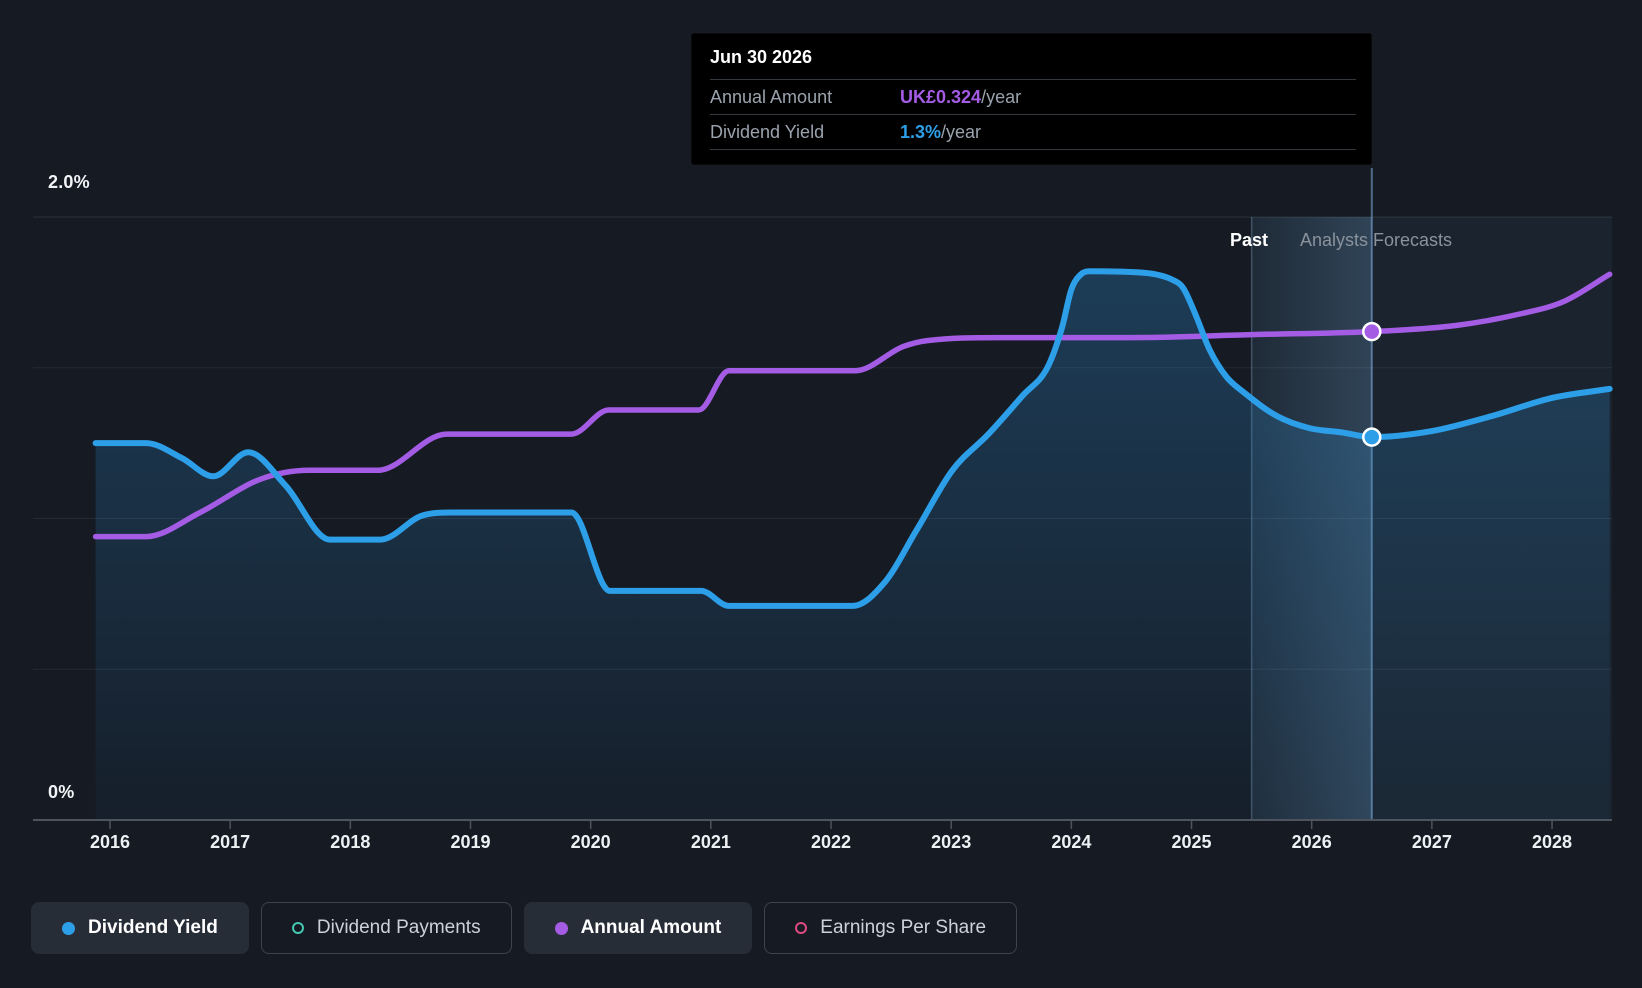 The image size is (1642, 988). What do you see at coordinates (1372, 437) in the screenshot?
I see `hover-marker-dividend-yield` at bounding box center [1372, 437].